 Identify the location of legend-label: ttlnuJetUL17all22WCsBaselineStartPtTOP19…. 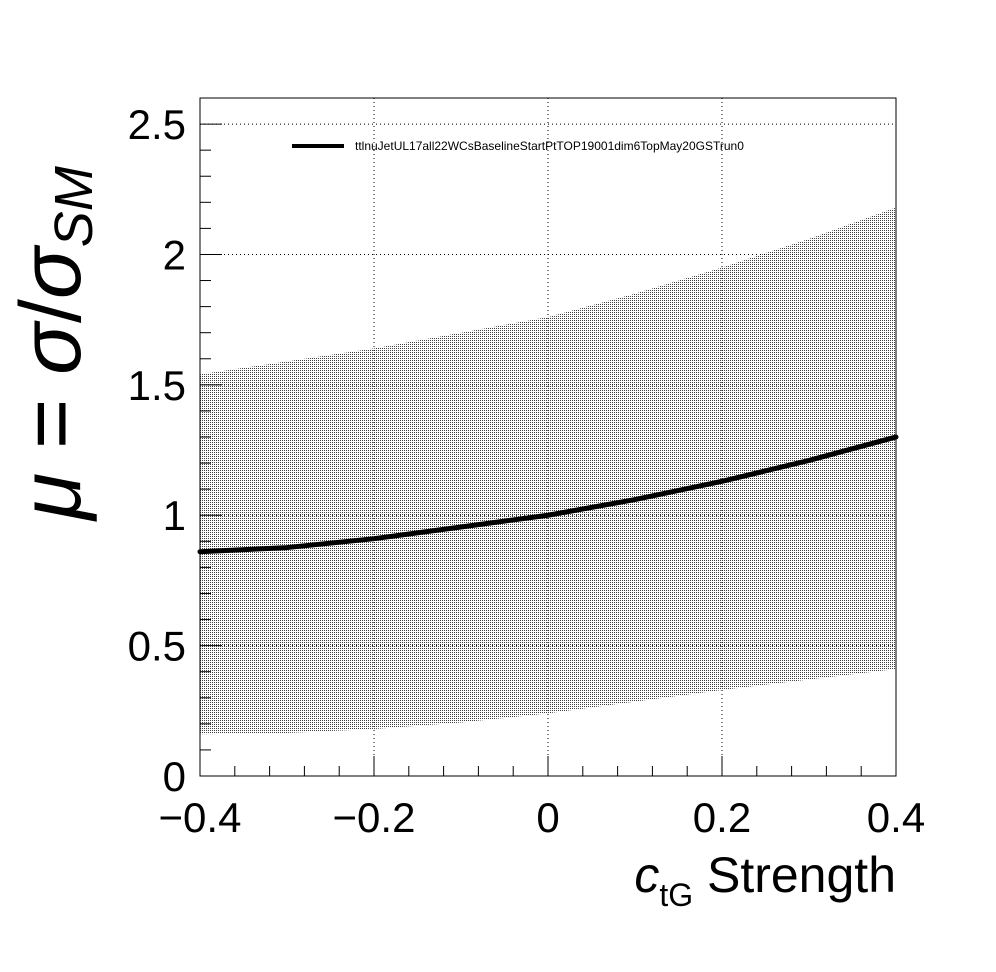
(549, 146).